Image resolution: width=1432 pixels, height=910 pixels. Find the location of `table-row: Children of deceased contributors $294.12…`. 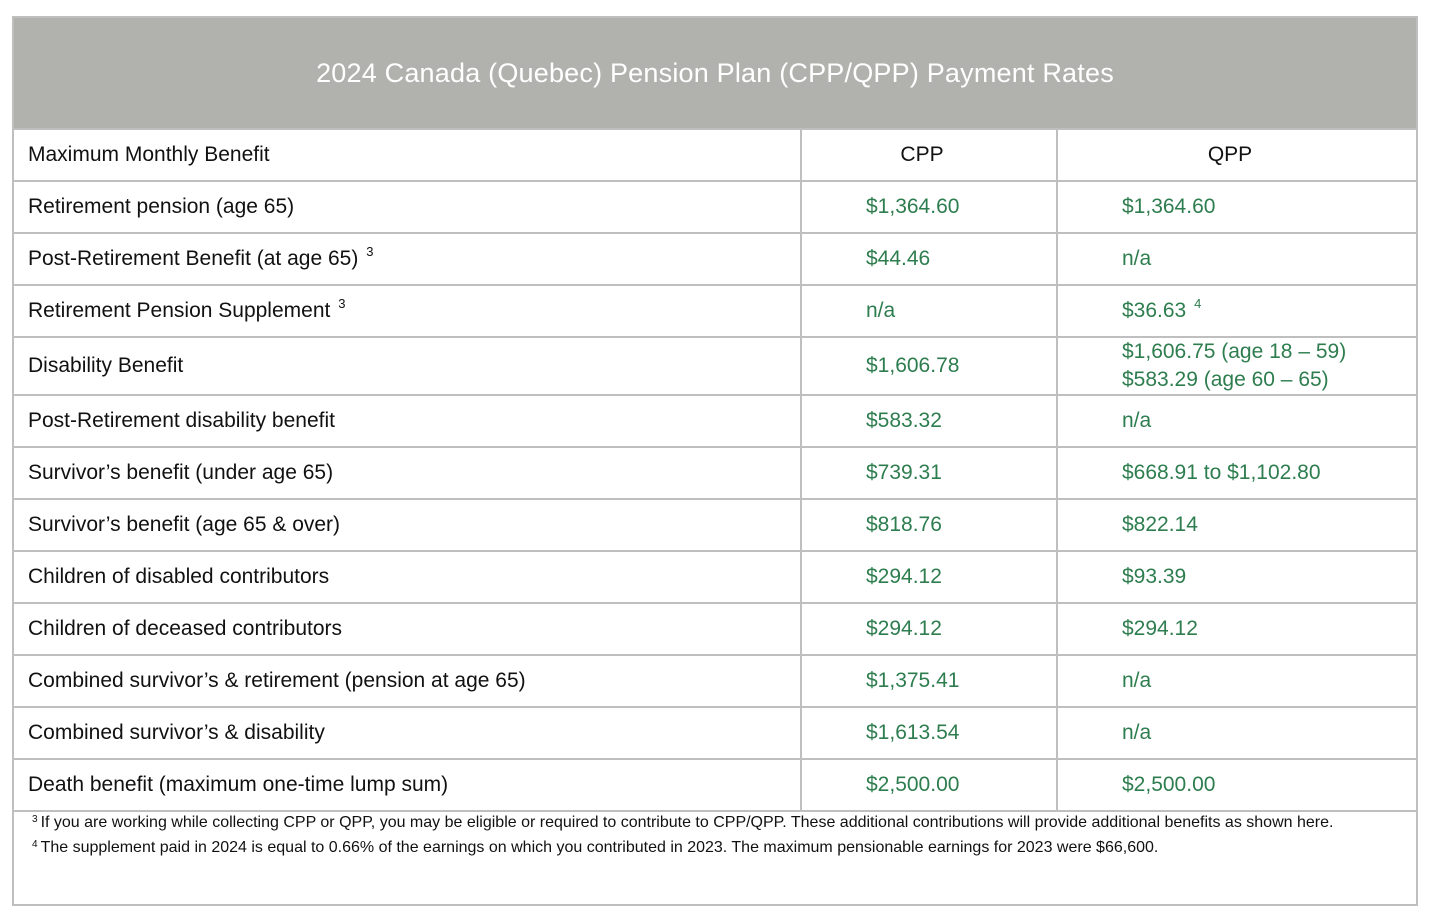

table-row: Children of deceased contributors $294.12… is located at coordinates (715, 629).